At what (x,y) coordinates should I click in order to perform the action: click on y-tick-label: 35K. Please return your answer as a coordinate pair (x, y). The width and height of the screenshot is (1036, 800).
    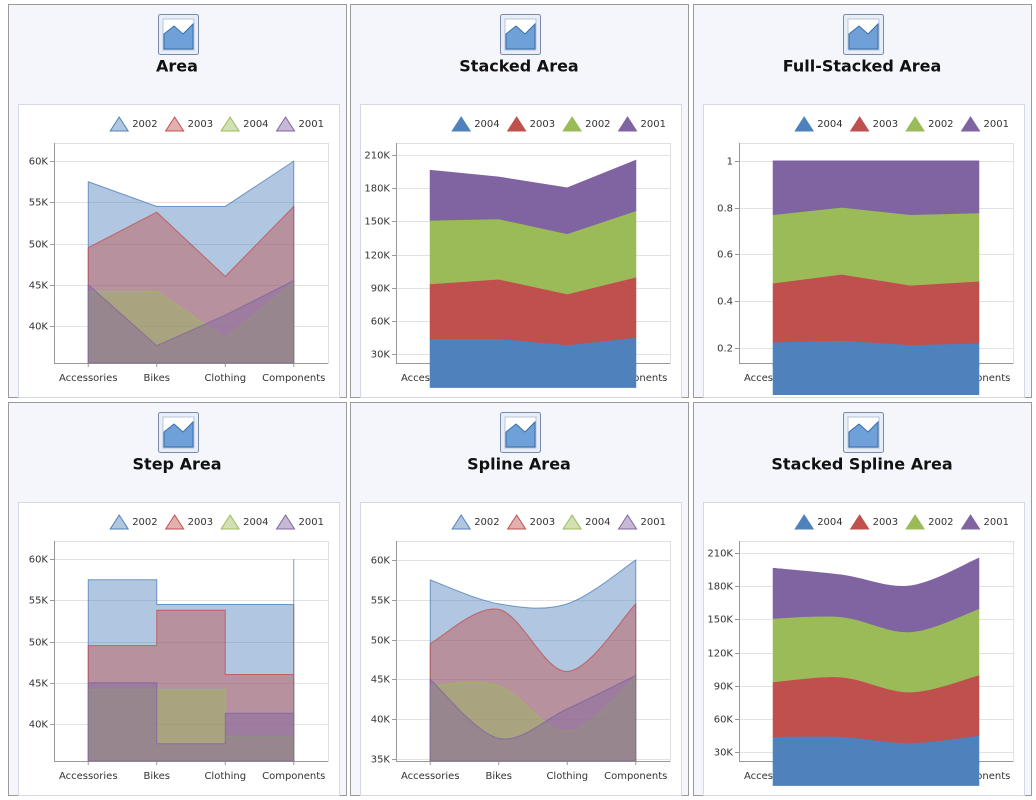
    Looking at the image, I should click on (381, 760).